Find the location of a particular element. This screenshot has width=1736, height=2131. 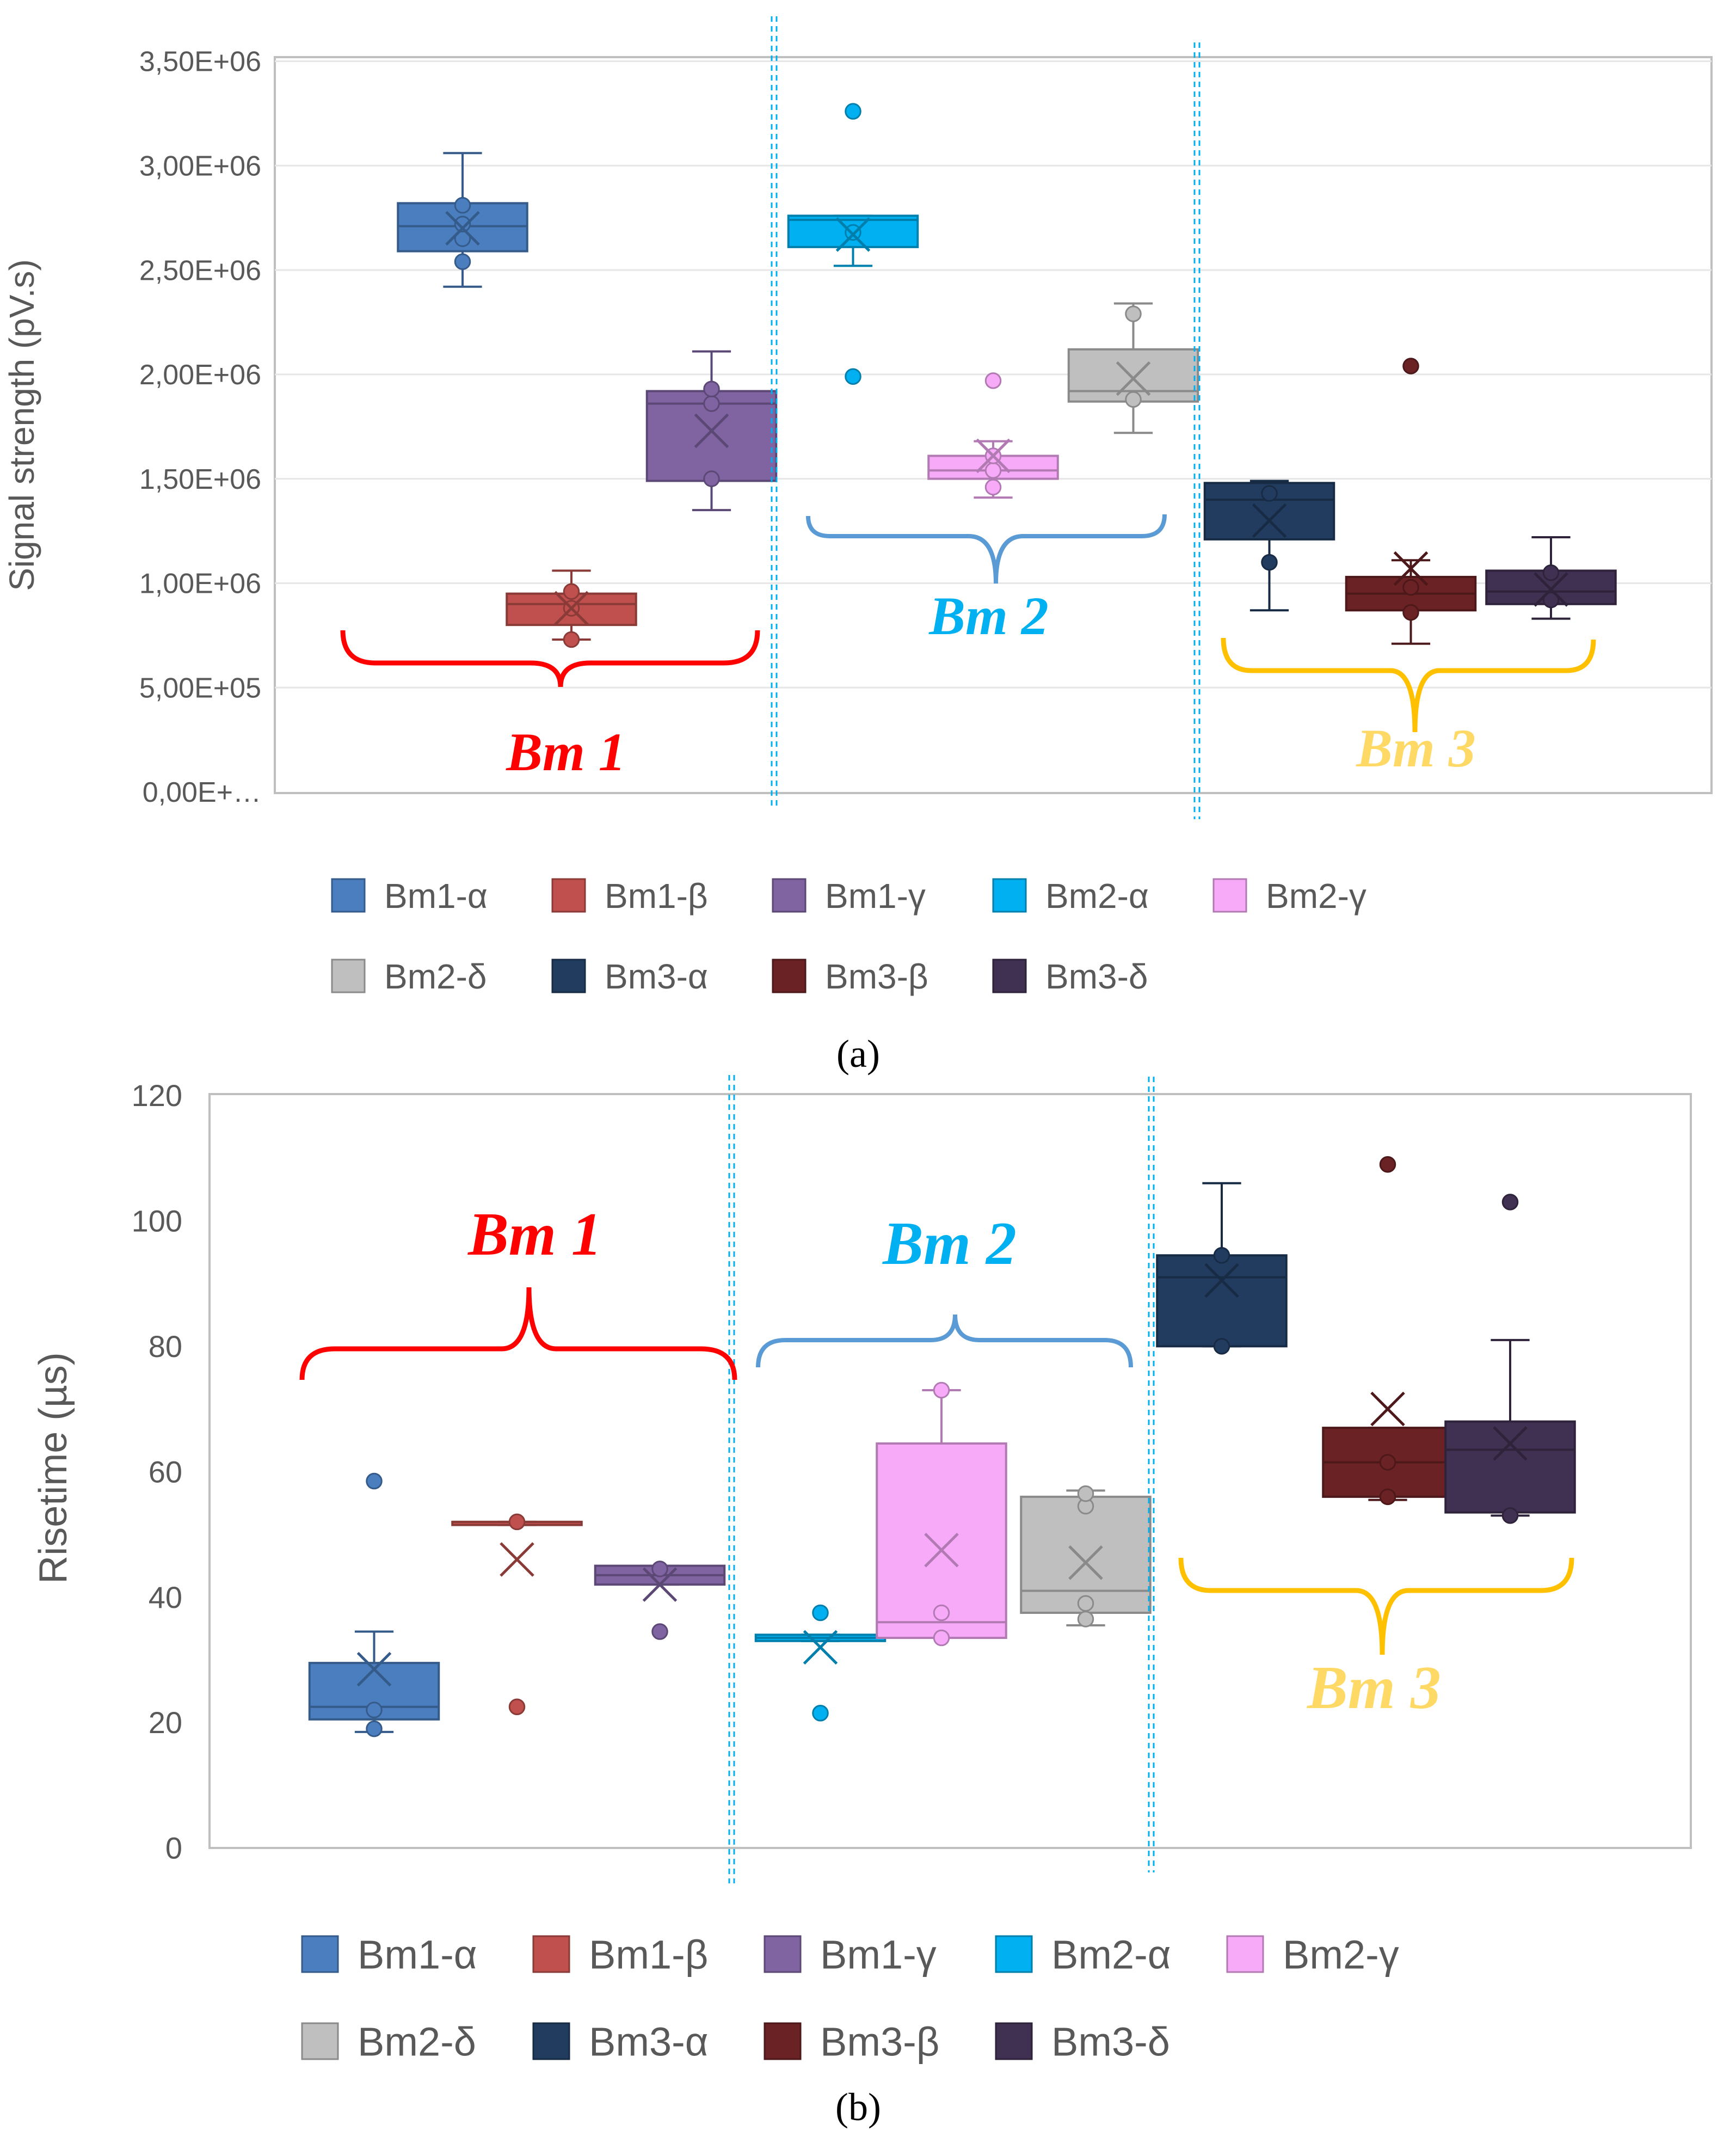

y-tick-label: 0 is located at coordinates (173, 1848).